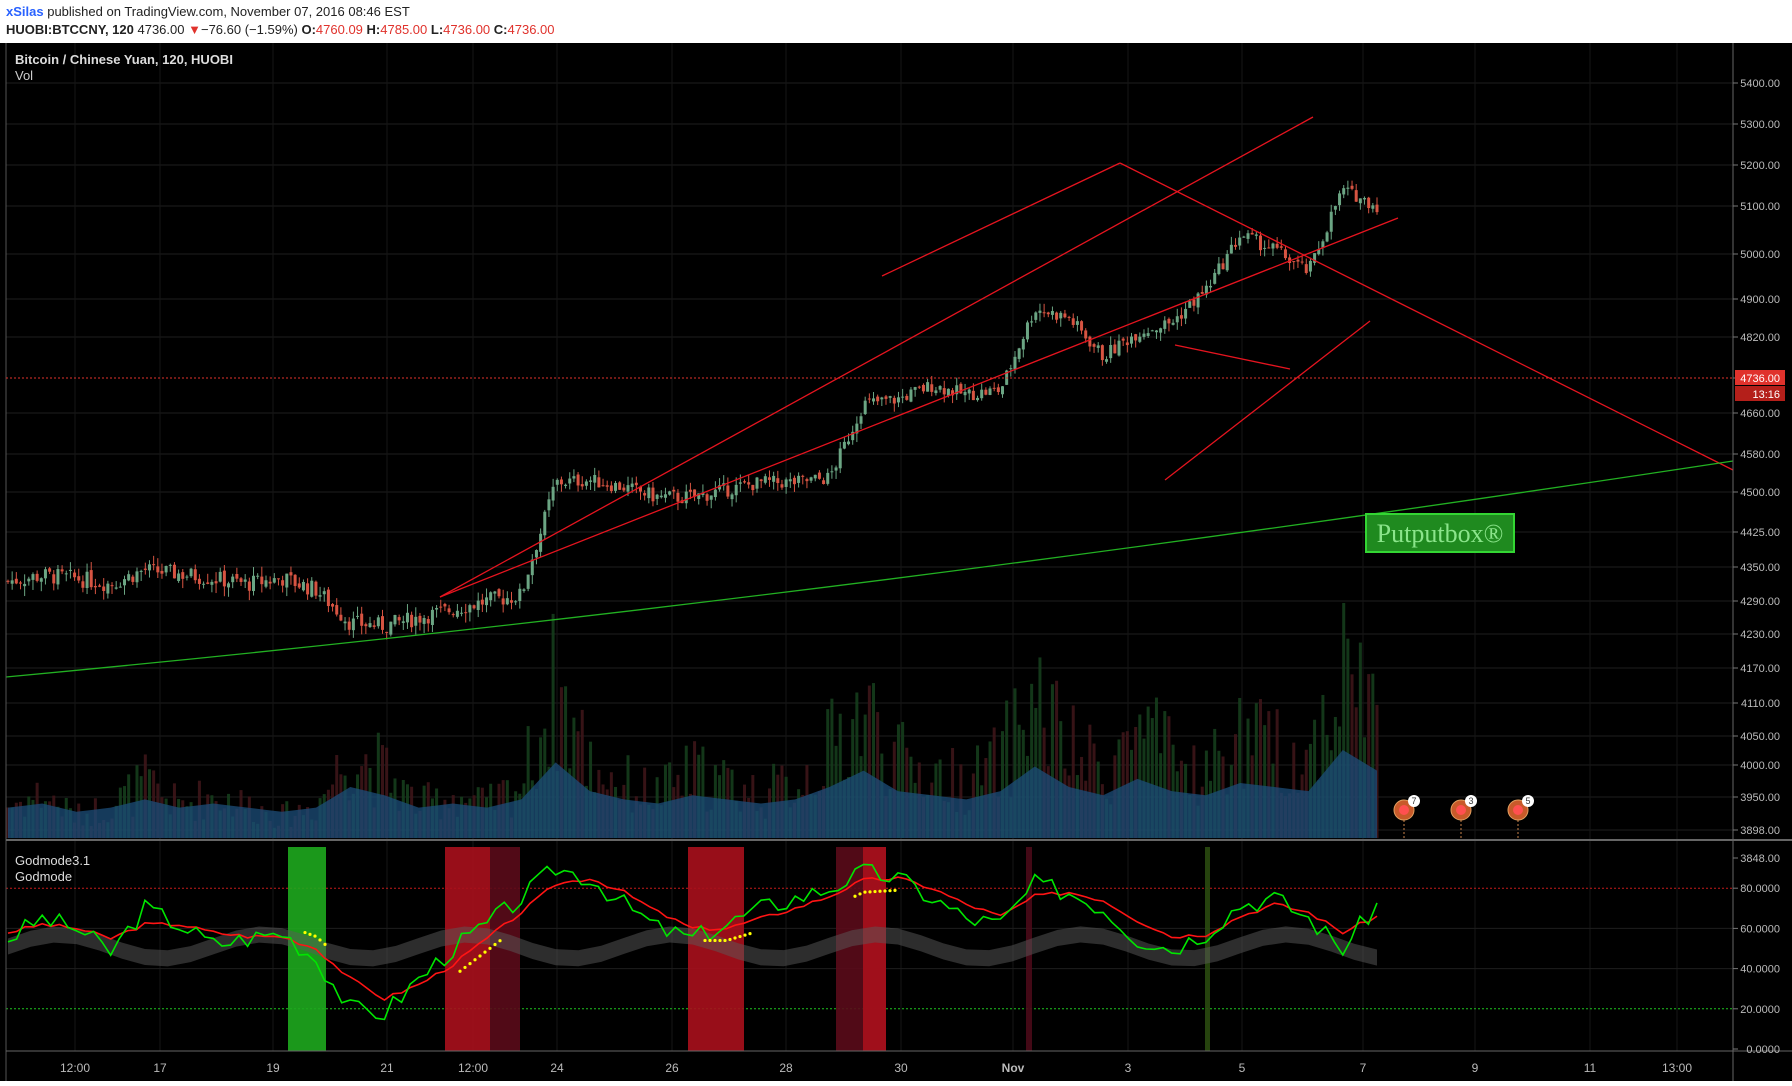 This screenshot has width=1792, height=1086. What do you see at coordinates (1527, 801) in the screenshot?
I see `event-count: 5` at bounding box center [1527, 801].